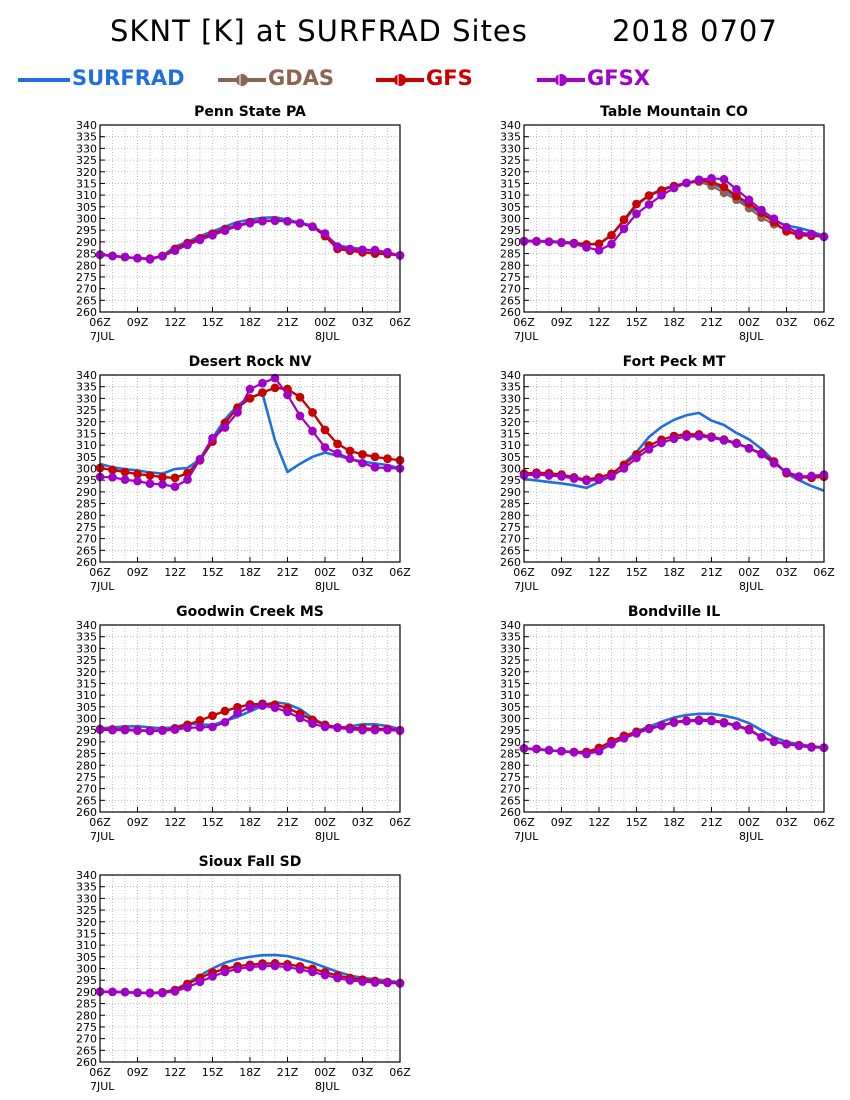 This screenshot has height=1100, width=850. Describe the element at coordinates (751, 586) in the screenshot. I see `x-date-label: 8JUL` at that location.